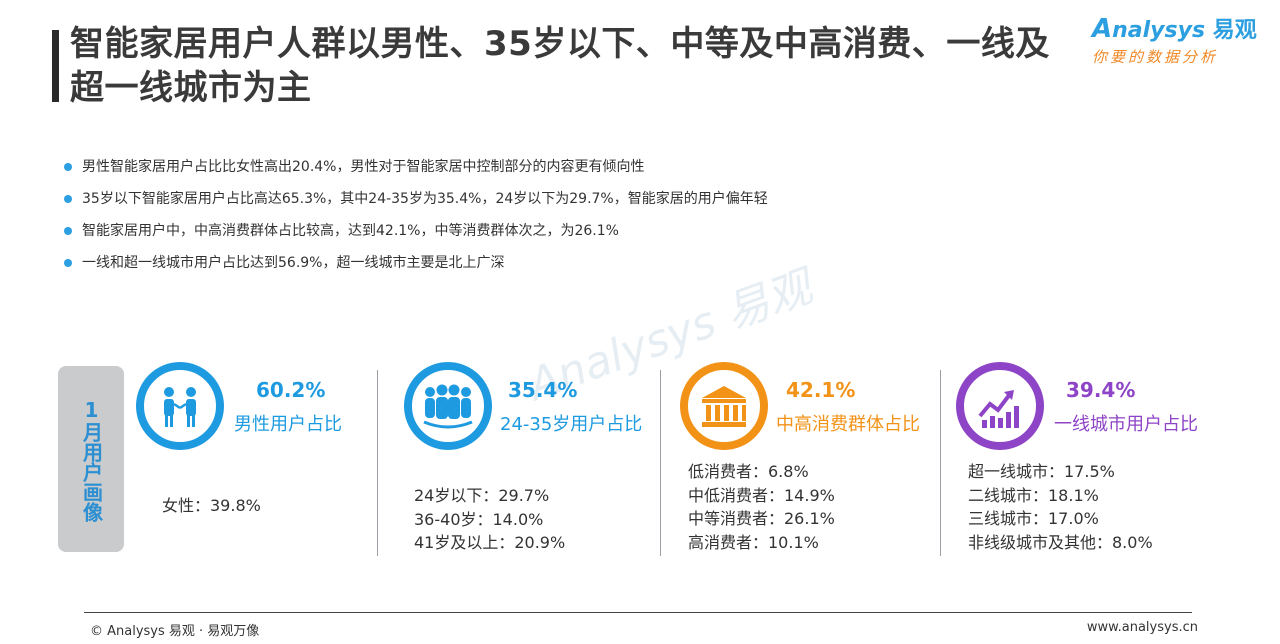 This screenshot has width=1280, height=644. I want to click on list-item: 女性：39.8%, so click(211, 505).